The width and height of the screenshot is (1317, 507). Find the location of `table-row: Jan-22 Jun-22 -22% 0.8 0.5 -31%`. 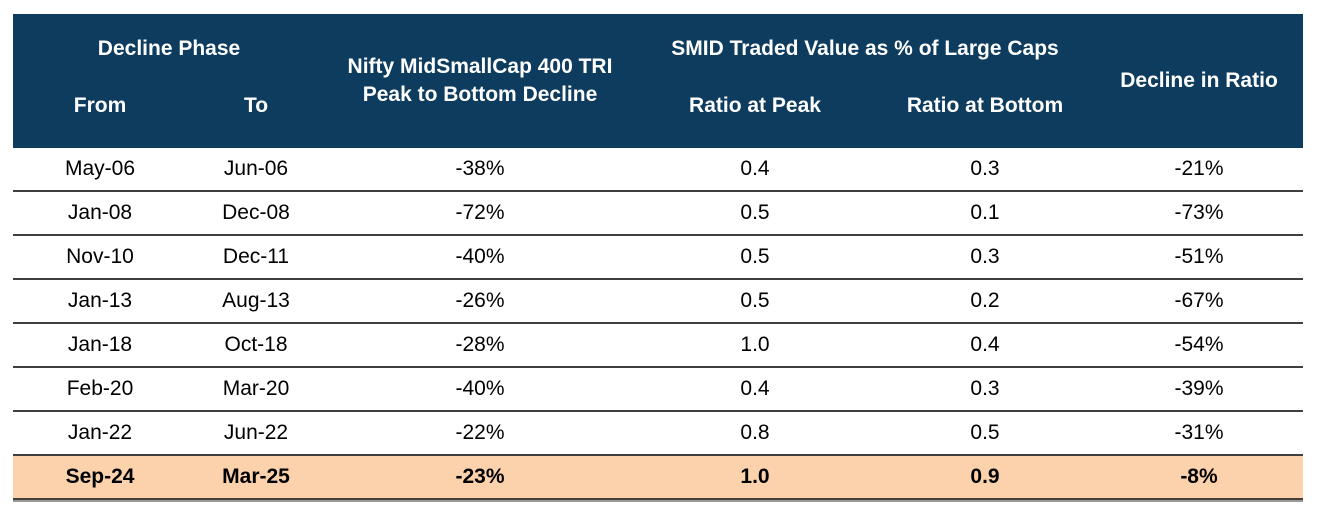

table-row: Jan-22 Jun-22 -22% 0.8 0.5 -31% is located at coordinates (658, 433).